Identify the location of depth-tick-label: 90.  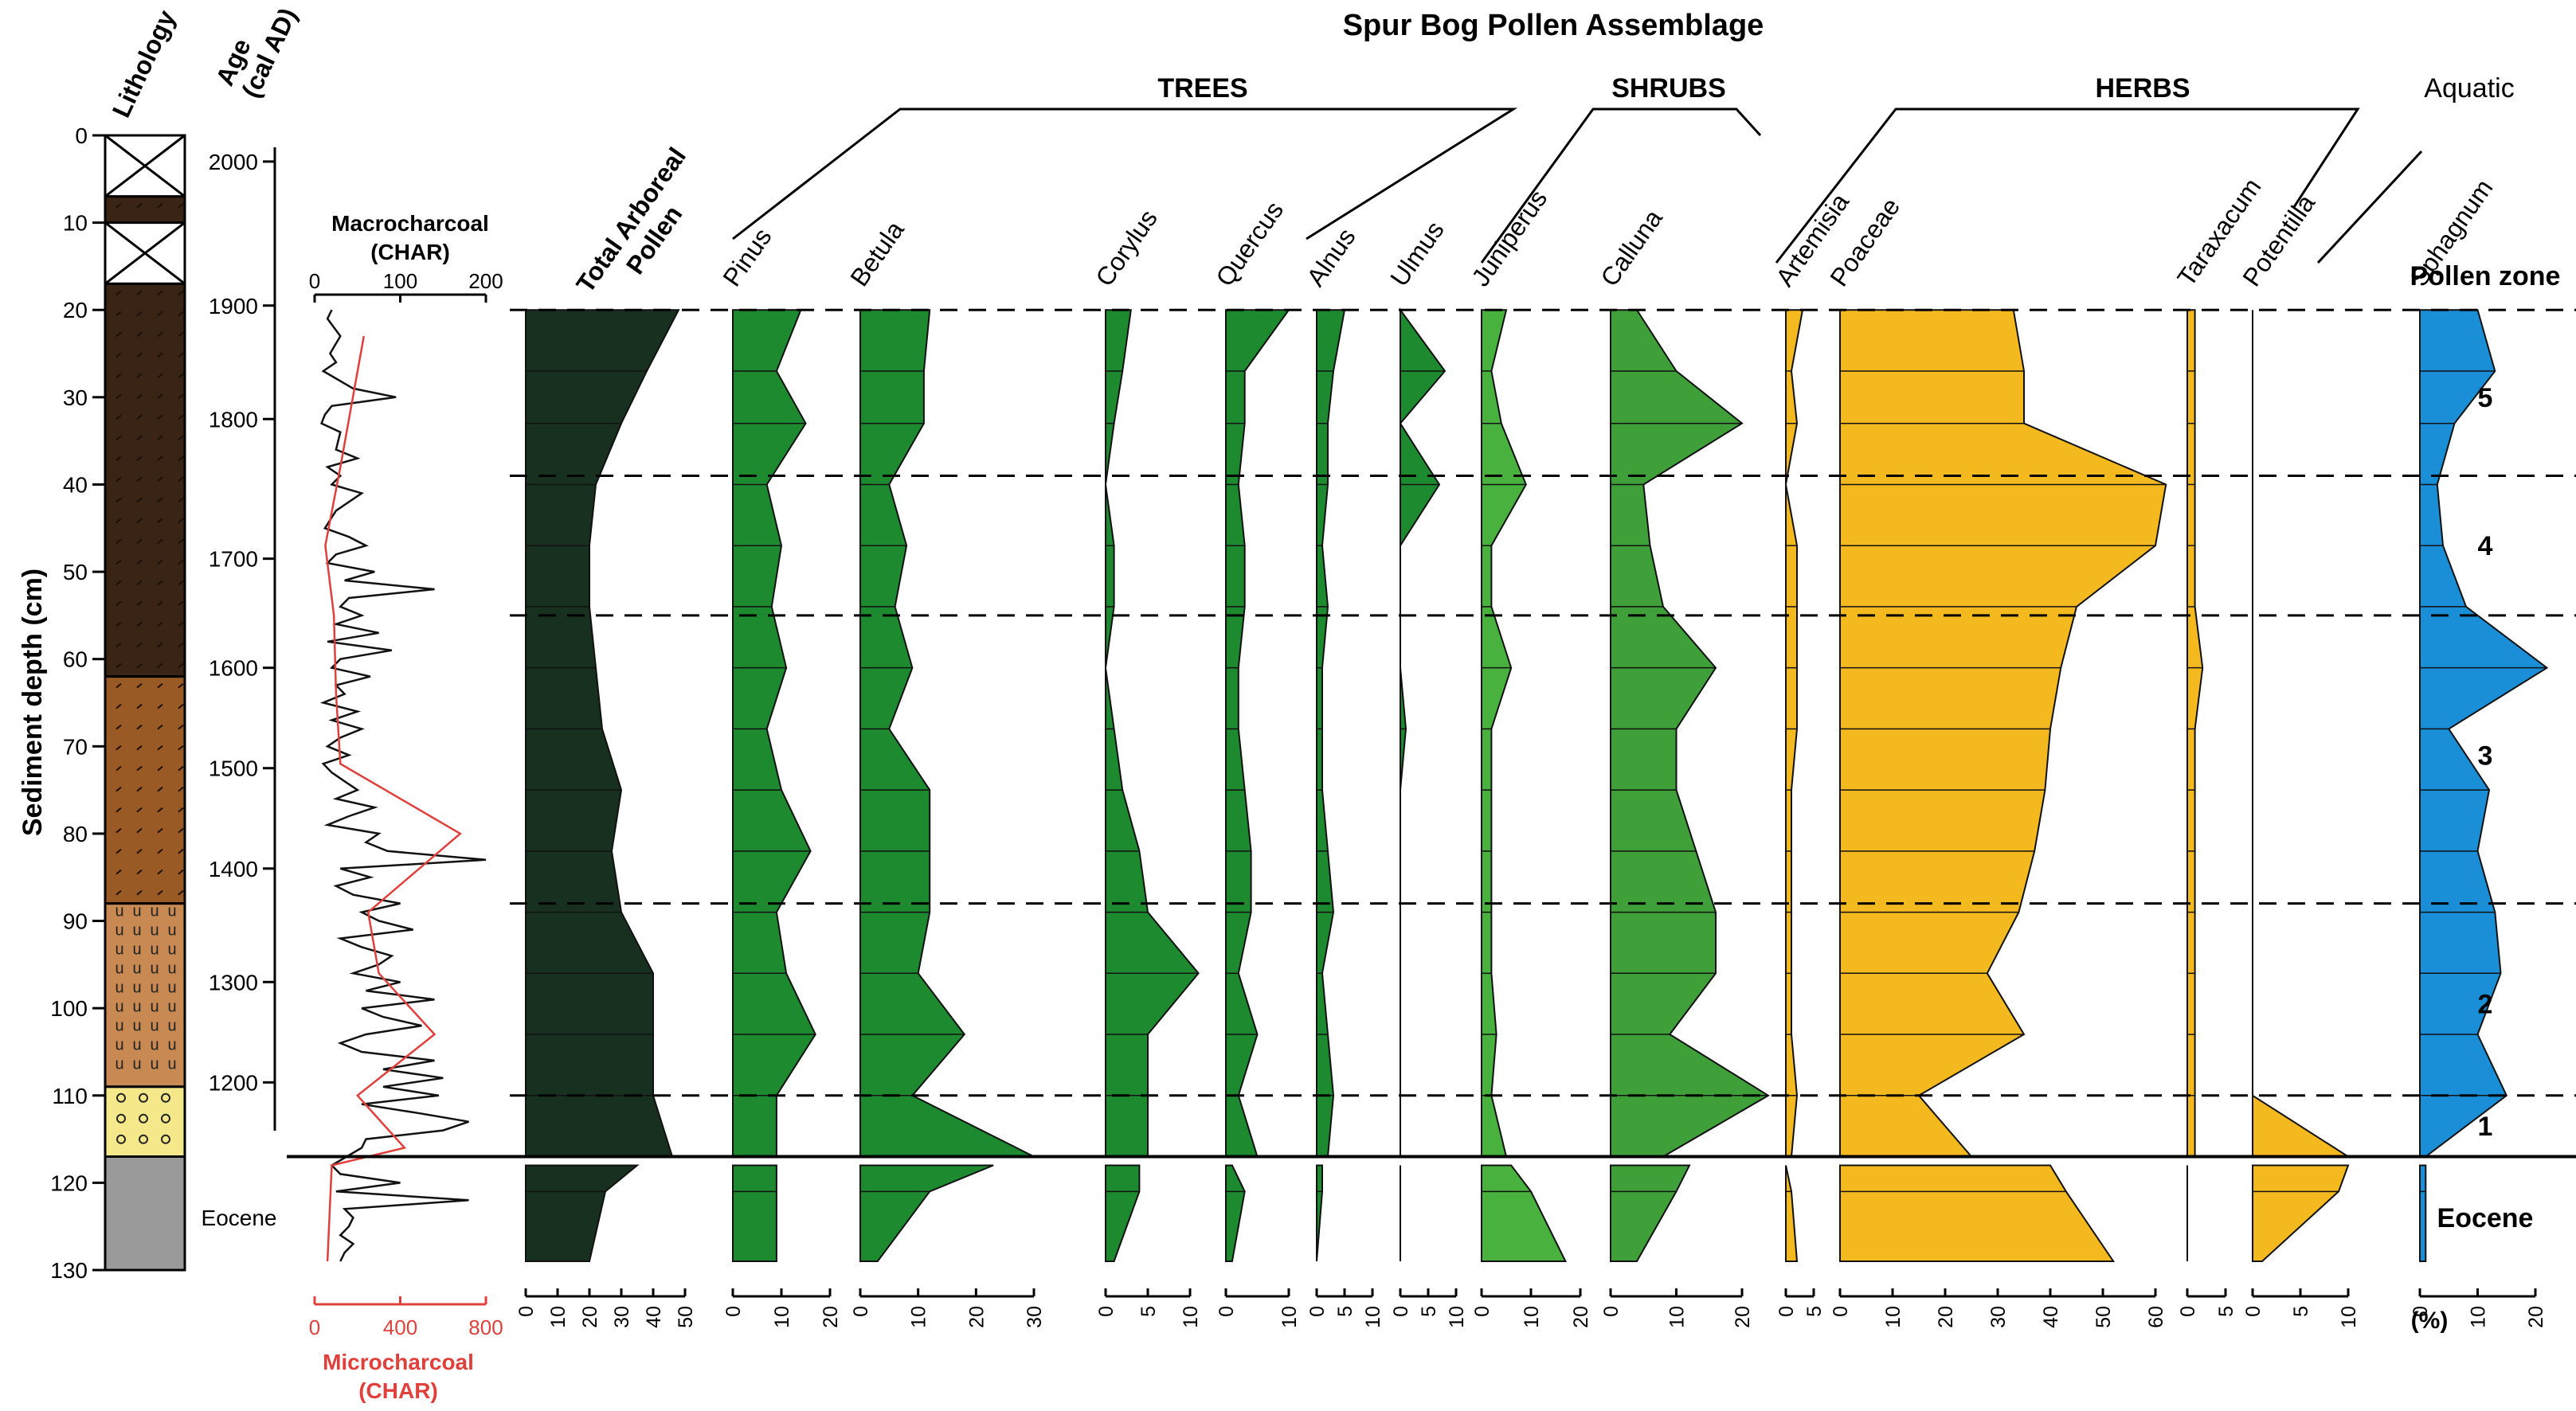
(75, 921).